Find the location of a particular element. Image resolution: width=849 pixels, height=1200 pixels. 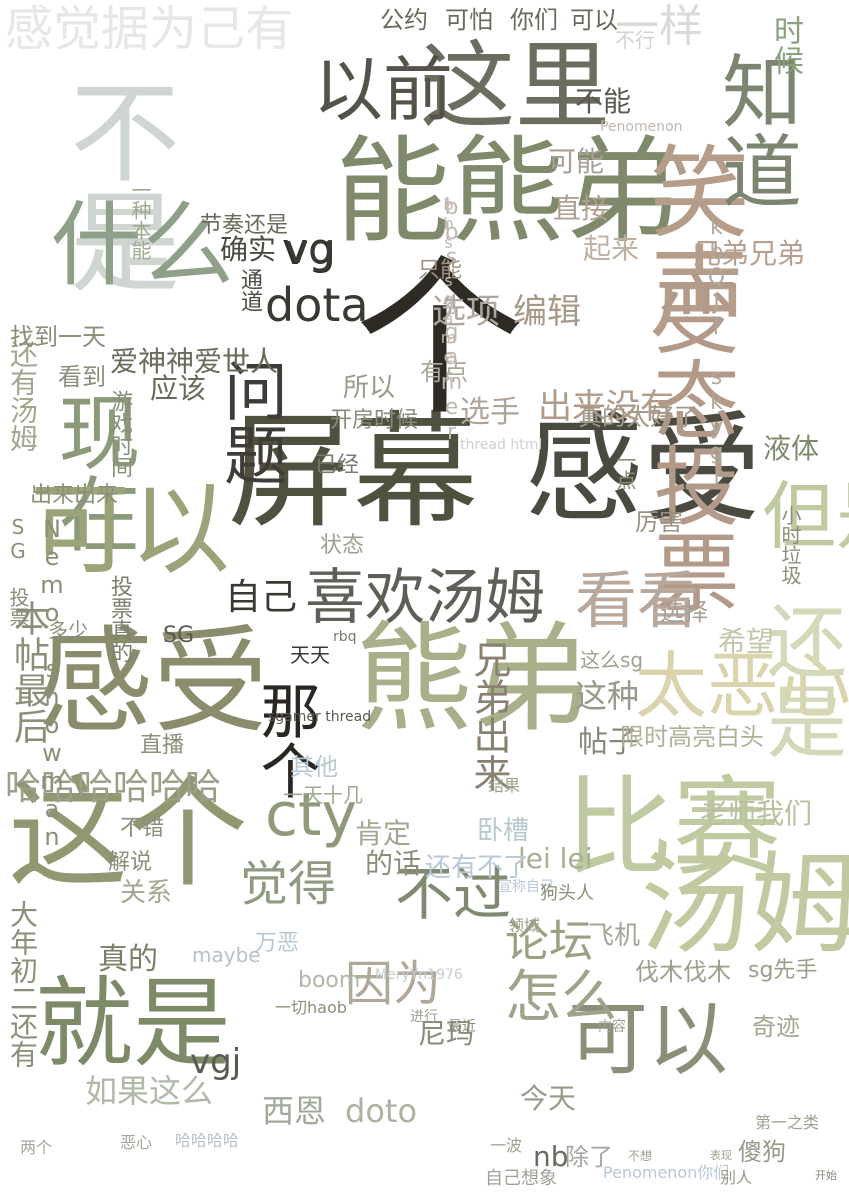

cloud-word: 小时垃圾 is located at coordinates (790, 545).